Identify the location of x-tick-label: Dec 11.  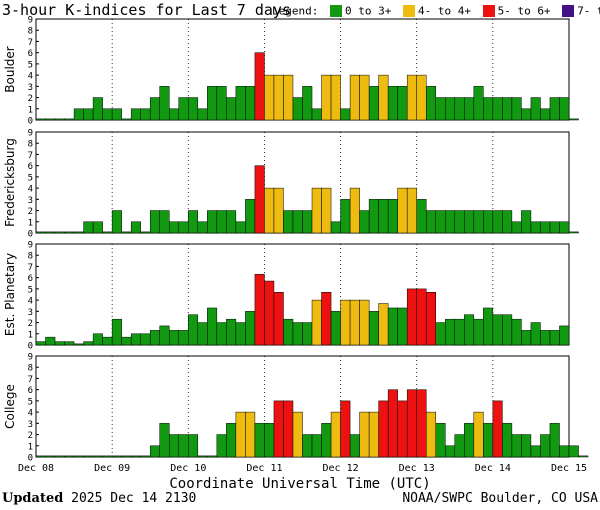
(264, 468).